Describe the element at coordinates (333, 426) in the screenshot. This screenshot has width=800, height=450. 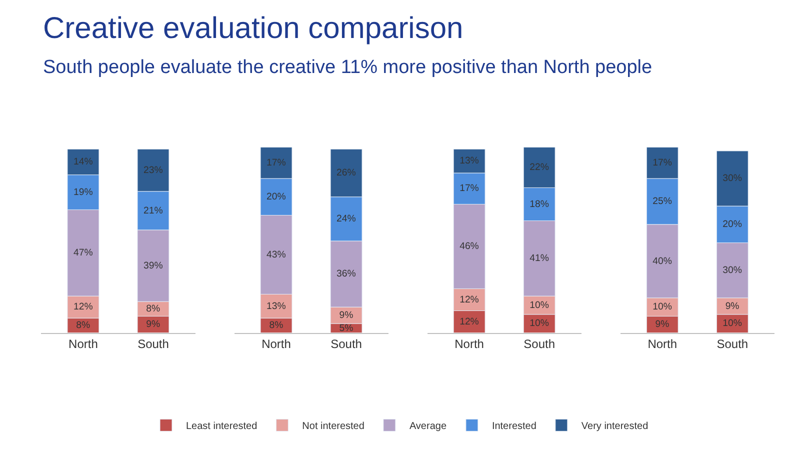
I see `legend-label: Not interested` at that location.